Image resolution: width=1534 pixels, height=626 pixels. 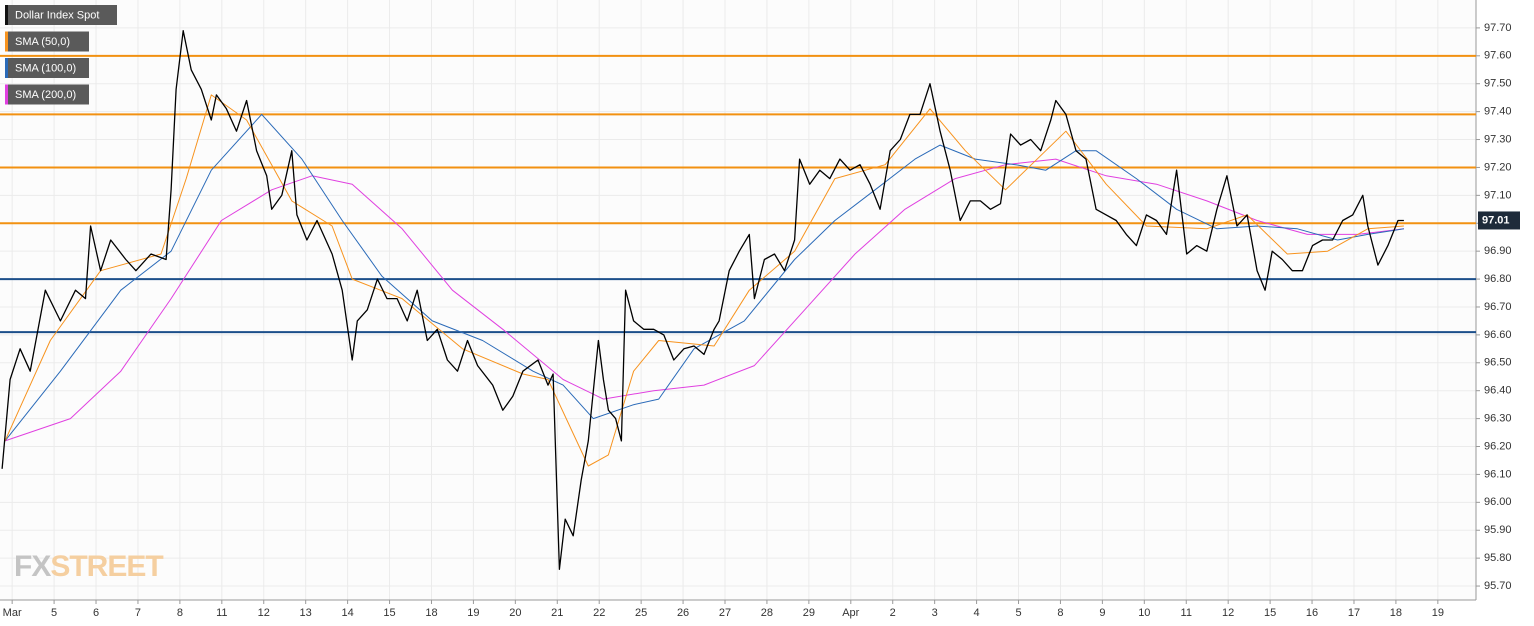 What do you see at coordinates (1498, 391) in the screenshot?
I see `y-tick-label: 96.40` at bounding box center [1498, 391].